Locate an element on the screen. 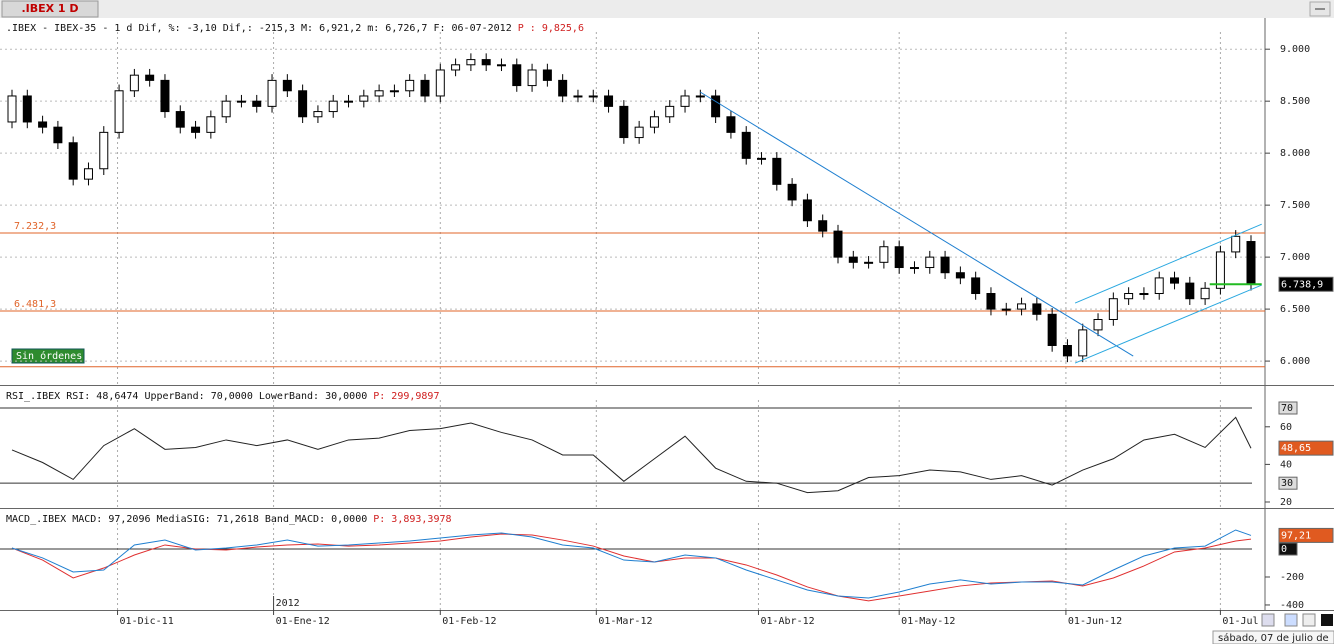 The image size is (1334, 644). y-tick-label: 7.500 is located at coordinates (1295, 205).